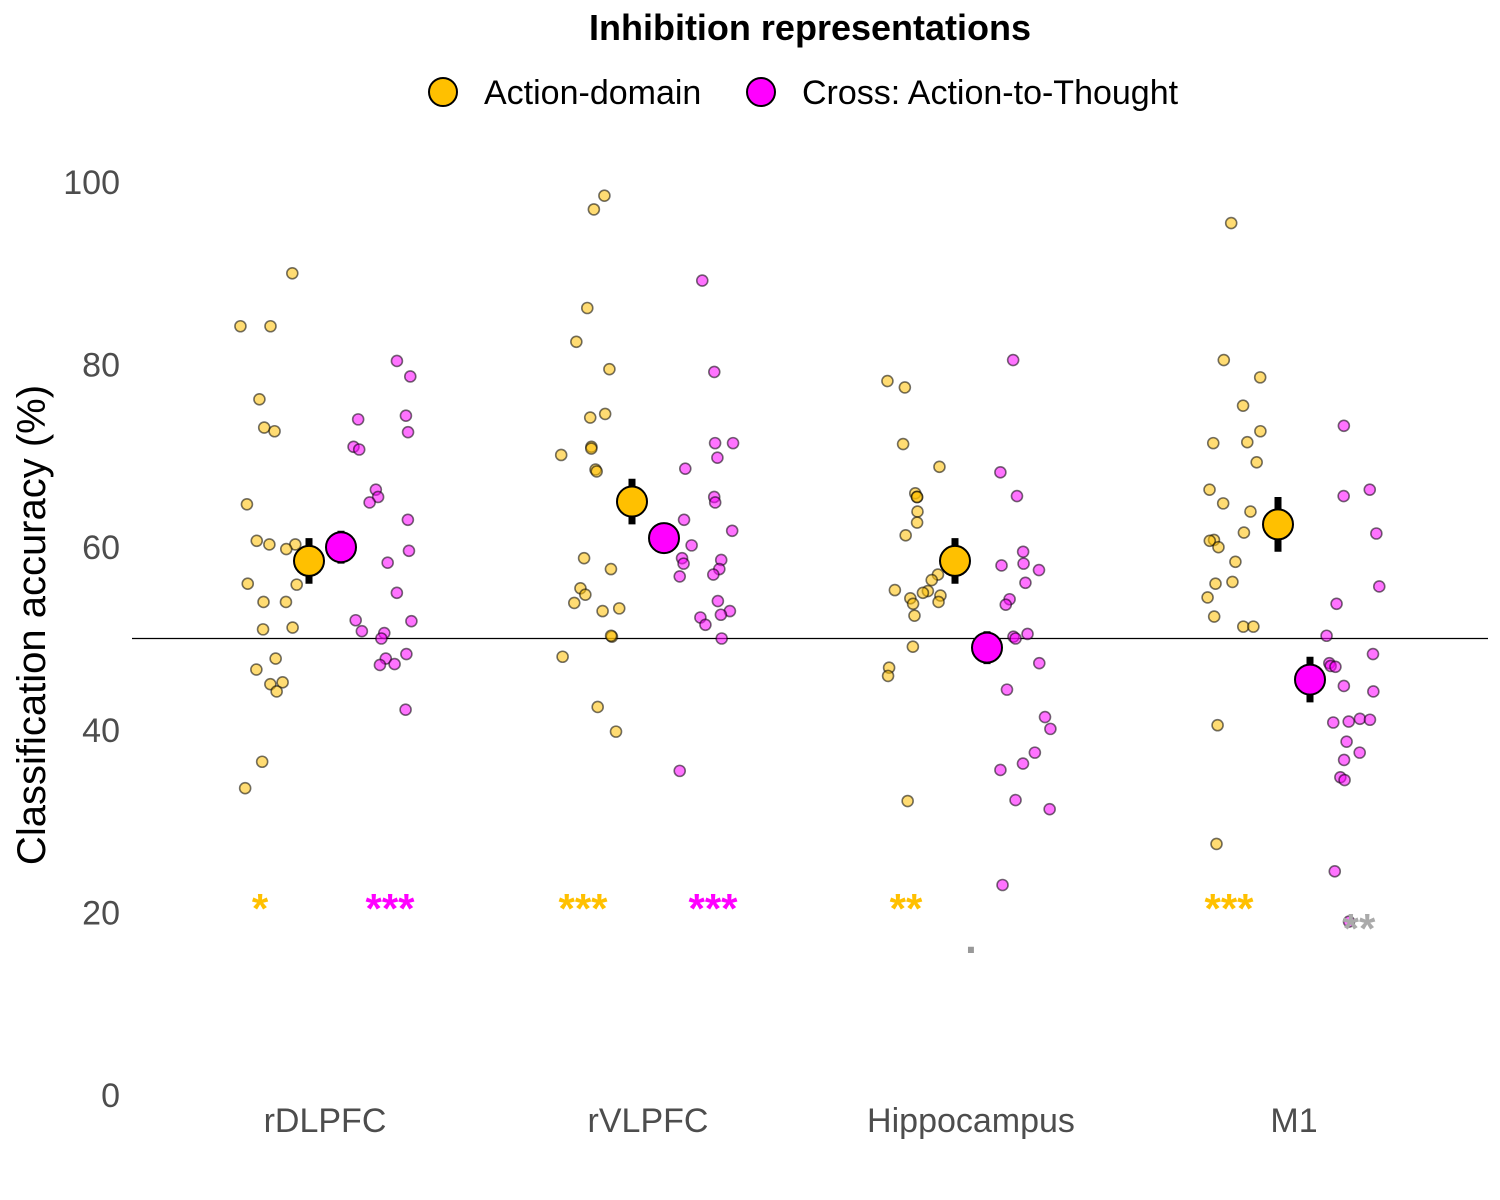  Describe the element at coordinates (260, 908) in the screenshot. I see `significance-label: *` at that location.